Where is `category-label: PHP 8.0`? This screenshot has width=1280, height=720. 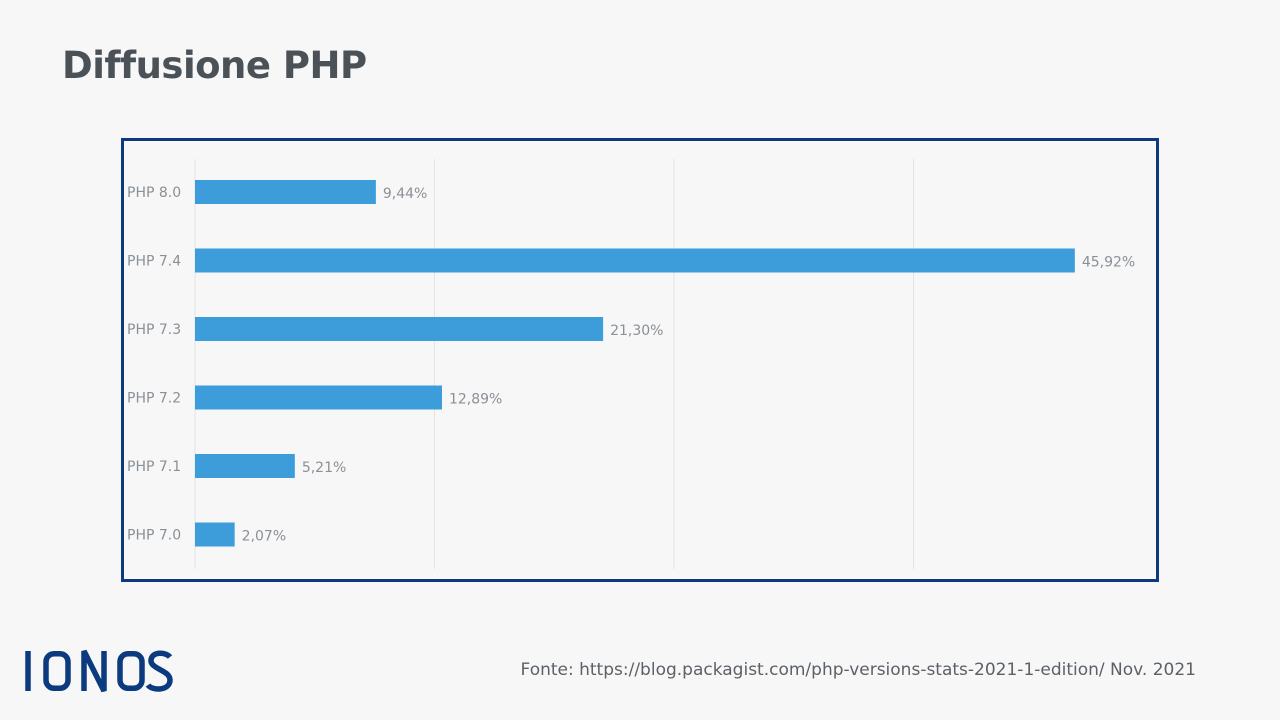 category-label: PHP 8.0 is located at coordinates (154, 193).